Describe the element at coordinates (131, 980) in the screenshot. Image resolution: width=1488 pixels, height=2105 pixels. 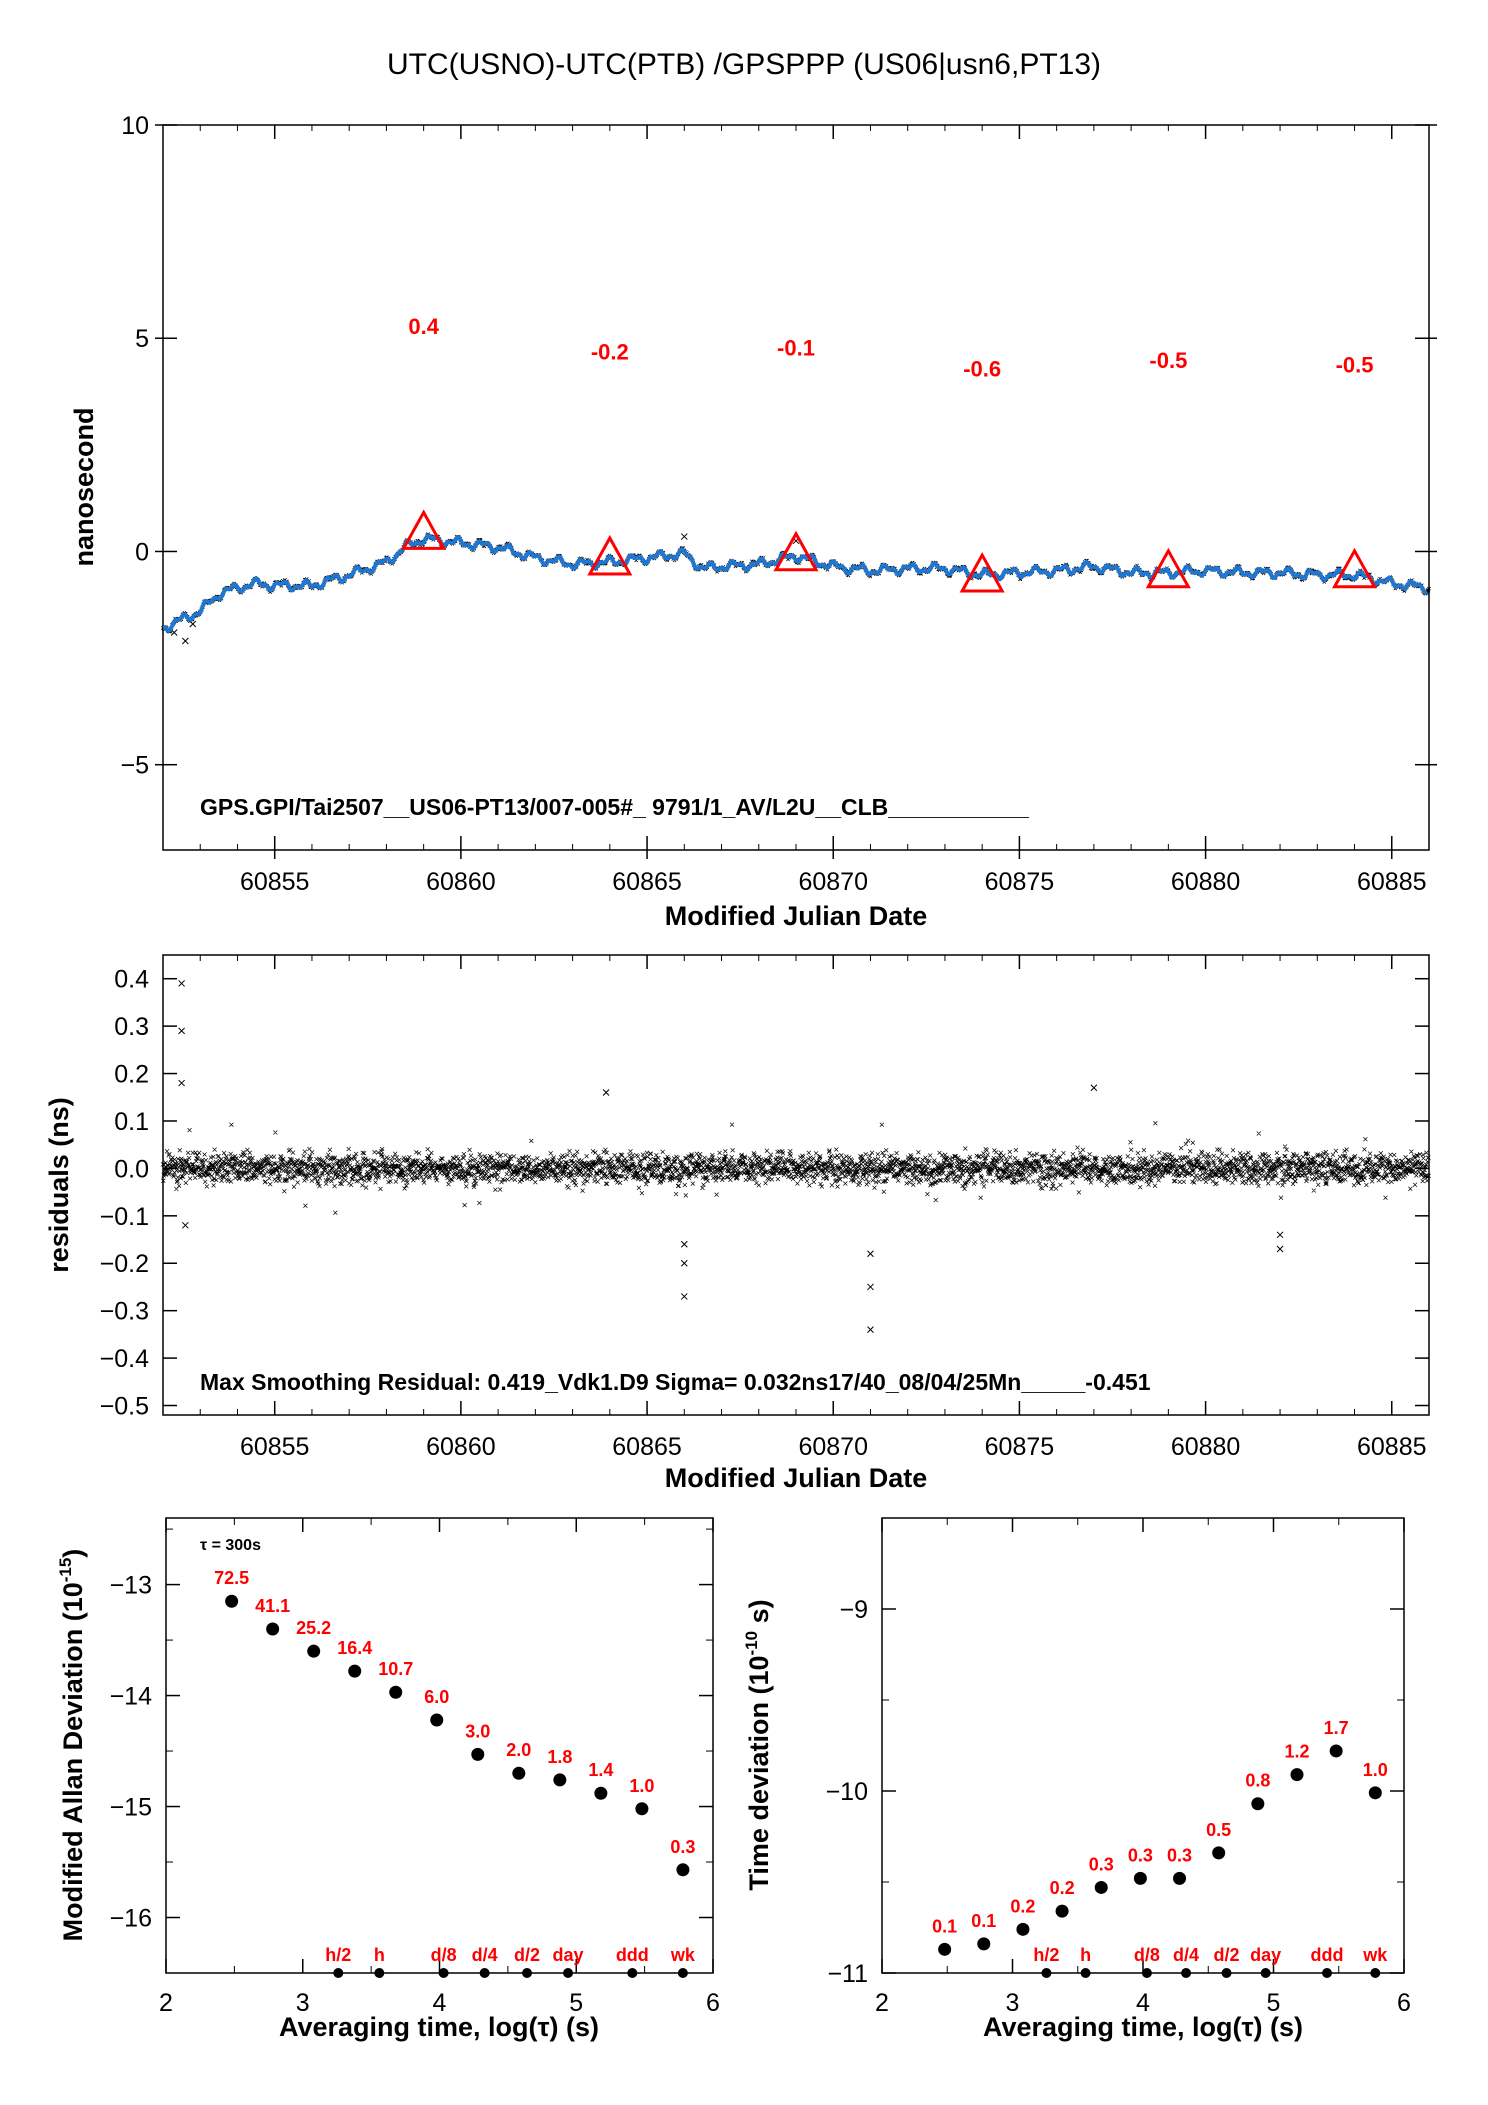
I see `residuals-y-tick-label: 0.4` at that location.